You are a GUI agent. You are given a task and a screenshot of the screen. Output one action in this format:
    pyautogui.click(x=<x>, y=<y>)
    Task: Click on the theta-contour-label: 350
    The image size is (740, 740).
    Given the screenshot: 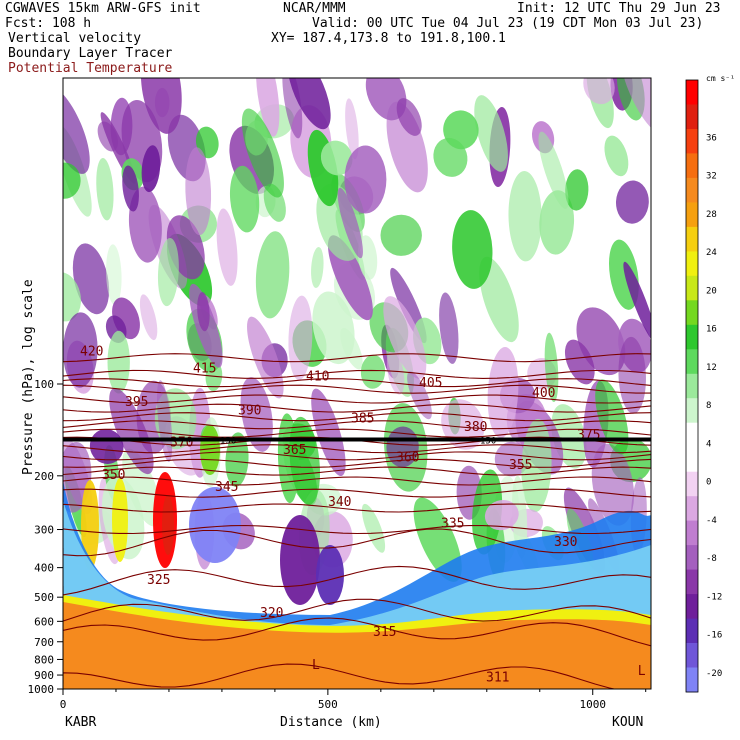 What is the action you would take?
    pyautogui.click(x=113, y=475)
    